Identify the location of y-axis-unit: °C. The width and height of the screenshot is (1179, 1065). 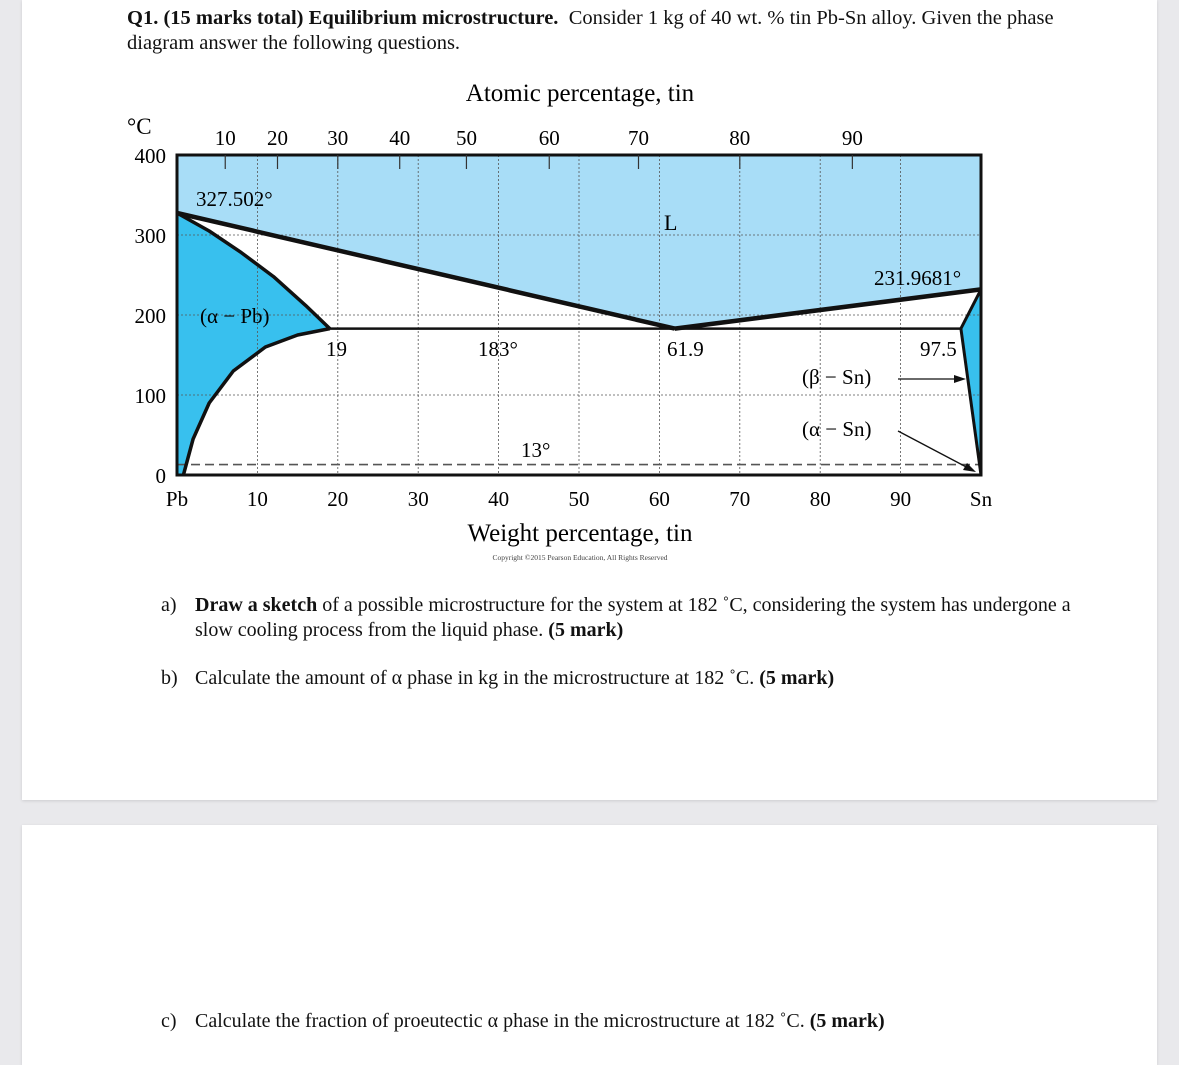
(139, 126).